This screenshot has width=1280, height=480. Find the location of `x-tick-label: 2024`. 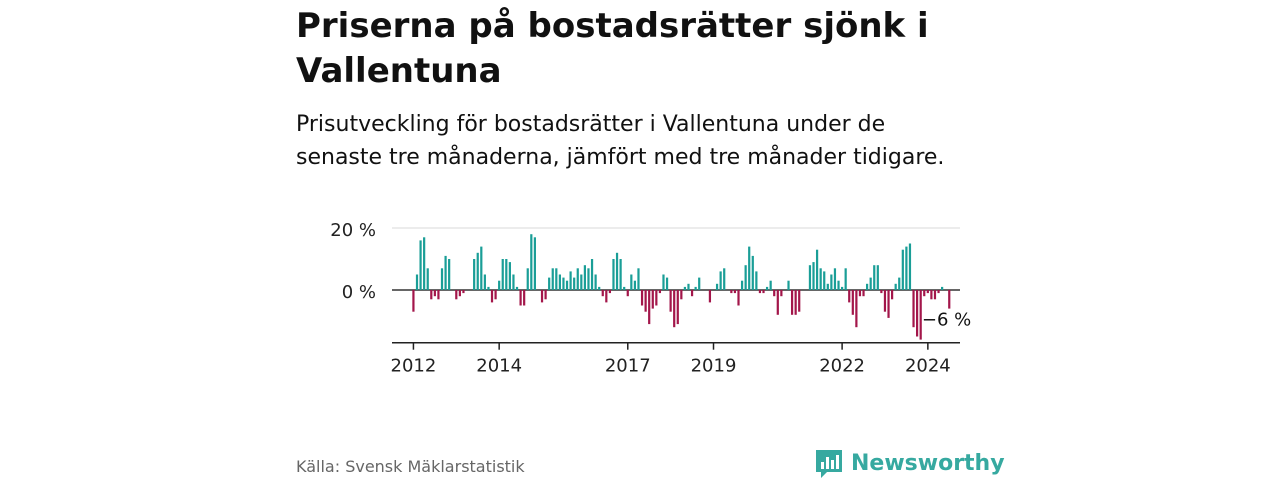

x-tick-label: 2024 is located at coordinates (928, 366).